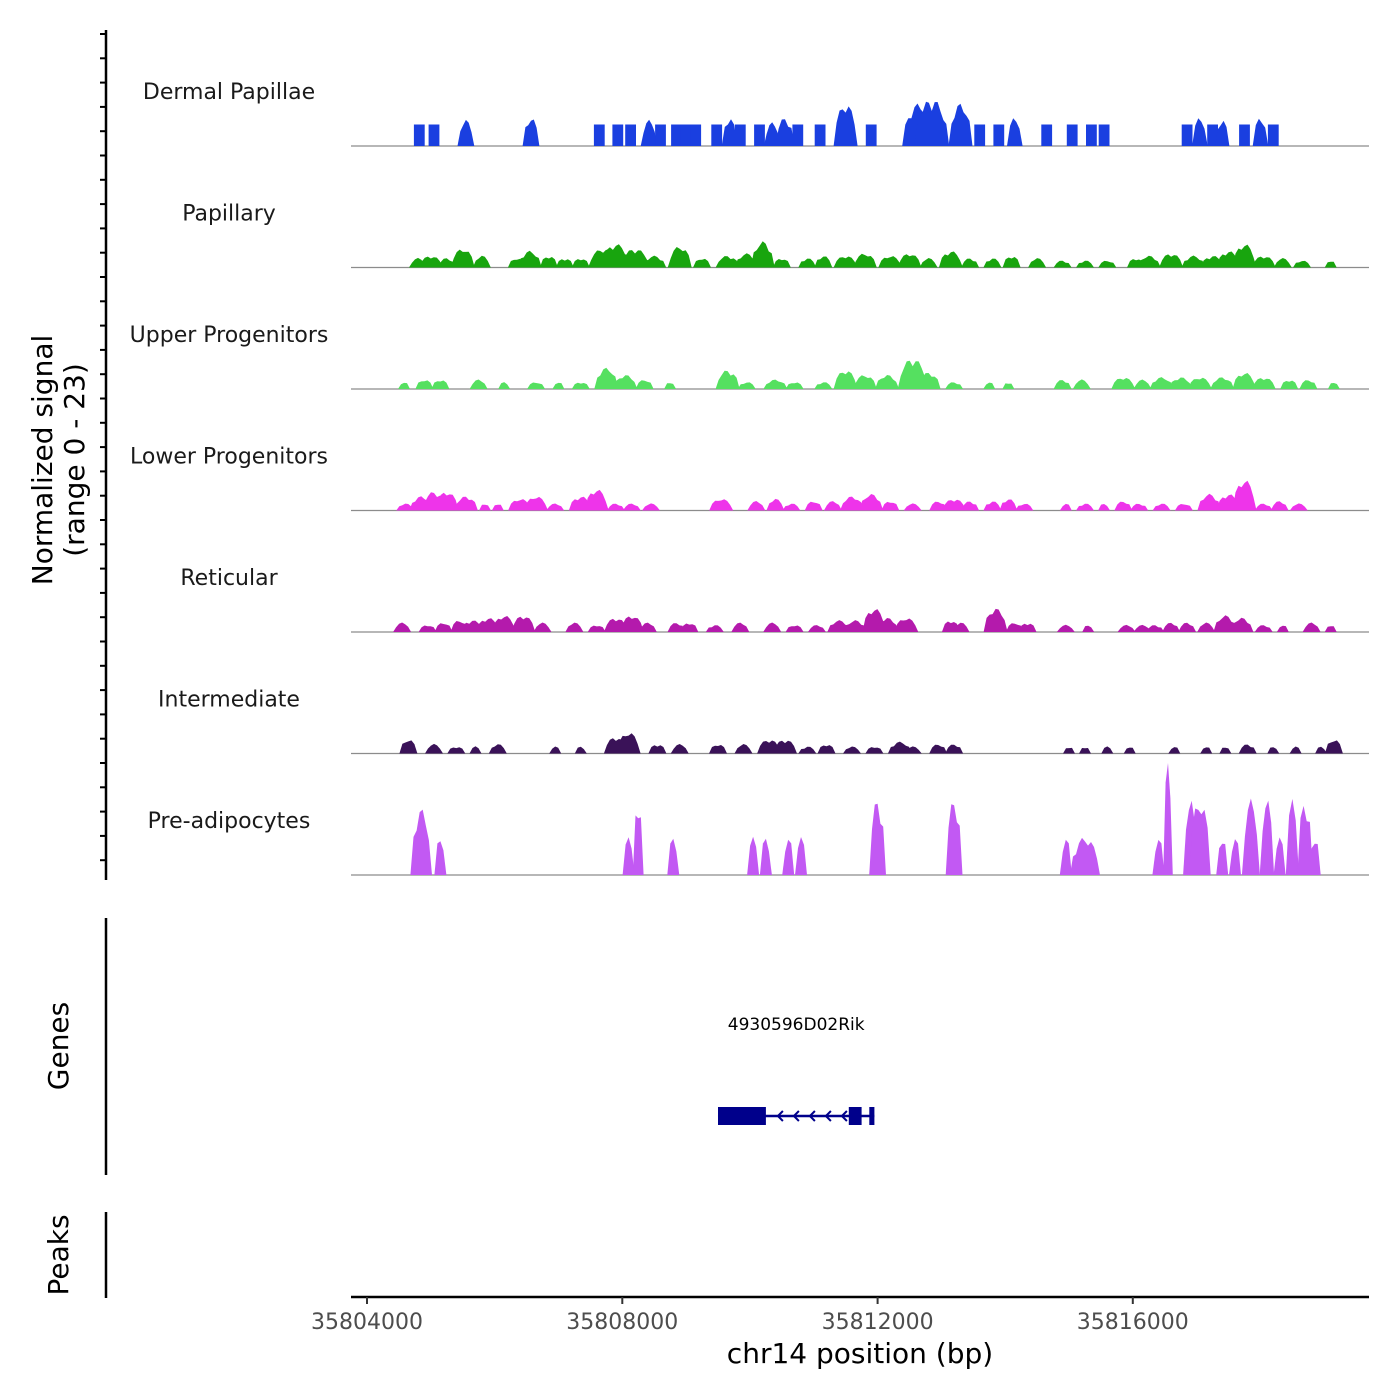 This screenshot has width=1400, height=1400. I want to click on x-axis-ticks: 35804000 35808000 35812000 35816000, so click(750, 1316).